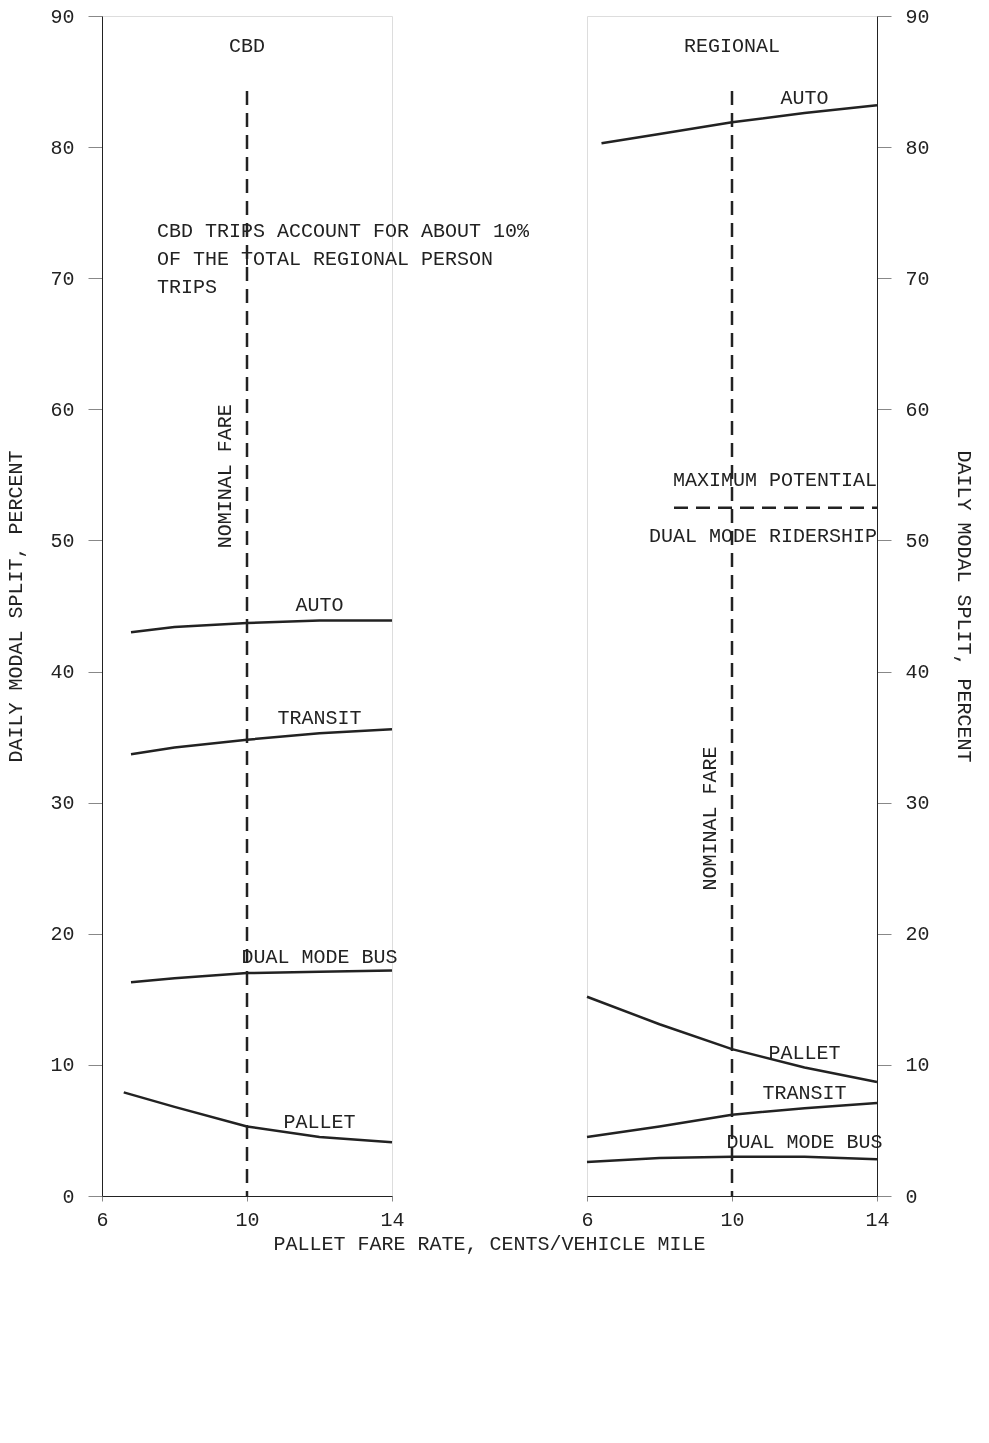  I want to click on text: CBD, so click(247, 46).